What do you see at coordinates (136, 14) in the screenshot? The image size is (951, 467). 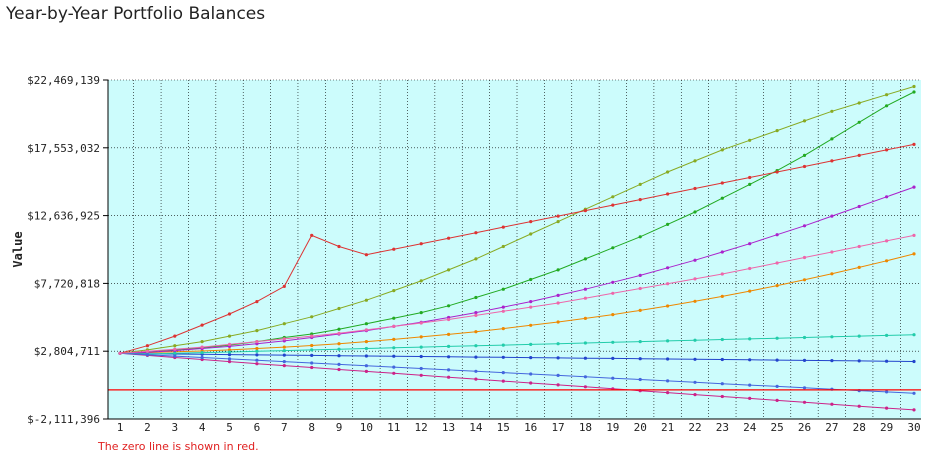 I see `chart-title: Year-by-Year Portfolio Balances` at bounding box center [136, 14].